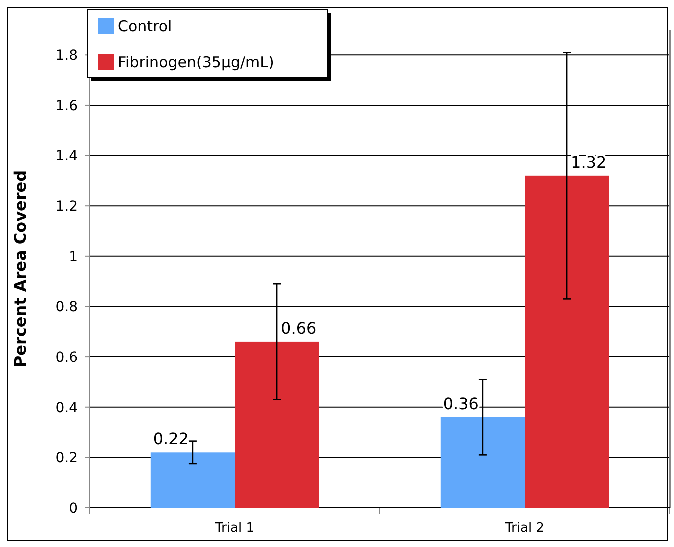  Describe the element at coordinates (299, 328) in the screenshot. I see `data-label: 0.66` at that location.